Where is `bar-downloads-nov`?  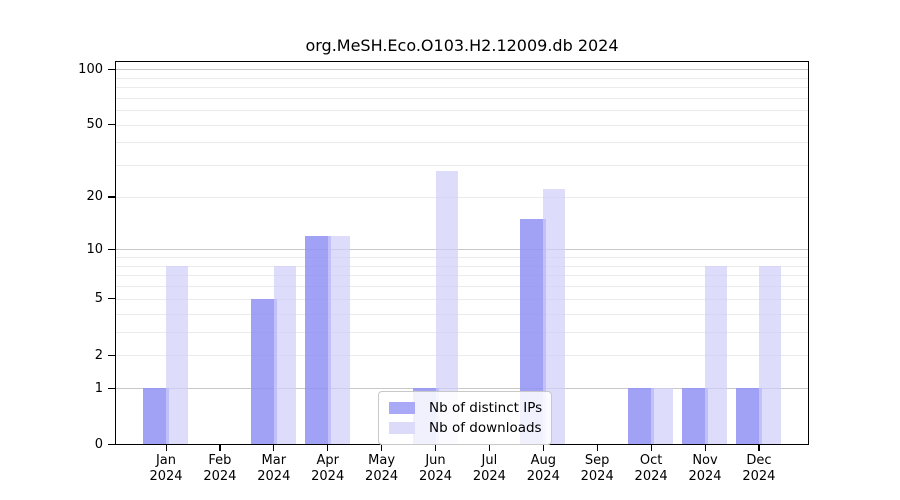 bar-downloads-nov is located at coordinates (716, 355).